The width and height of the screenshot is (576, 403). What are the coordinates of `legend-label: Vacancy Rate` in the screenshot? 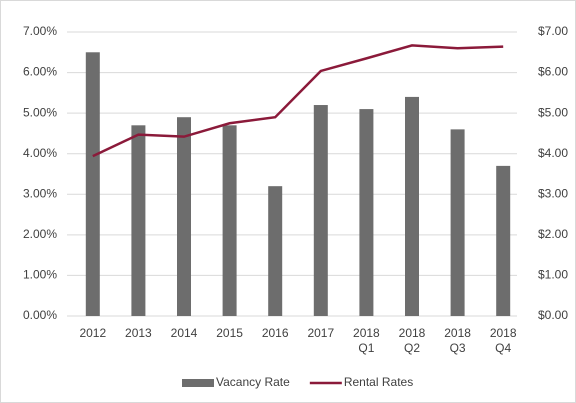 It's located at (253, 382).